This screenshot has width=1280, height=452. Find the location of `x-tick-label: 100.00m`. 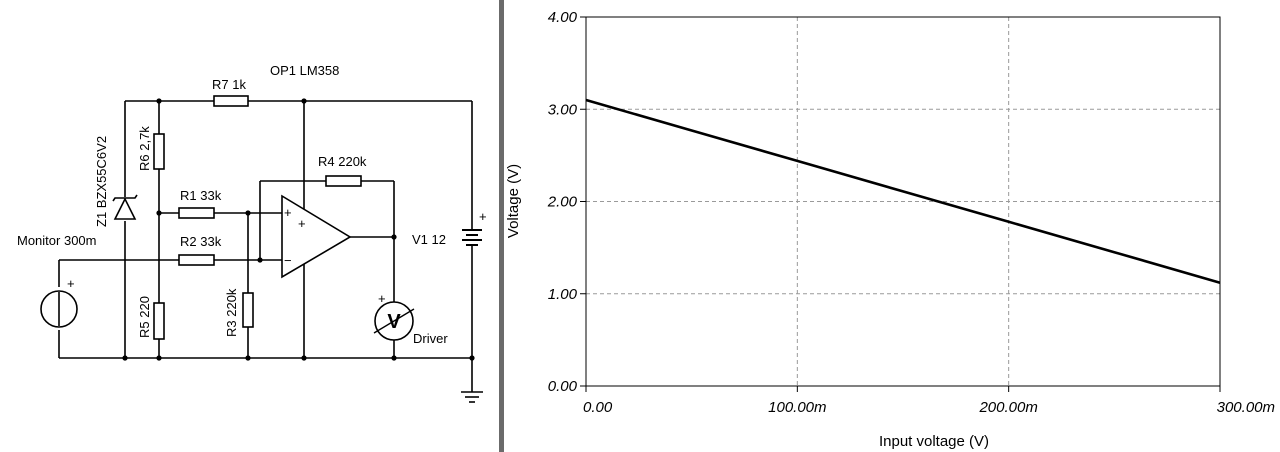

x-tick-label: 100.00m is located at coordinates (797, 407).